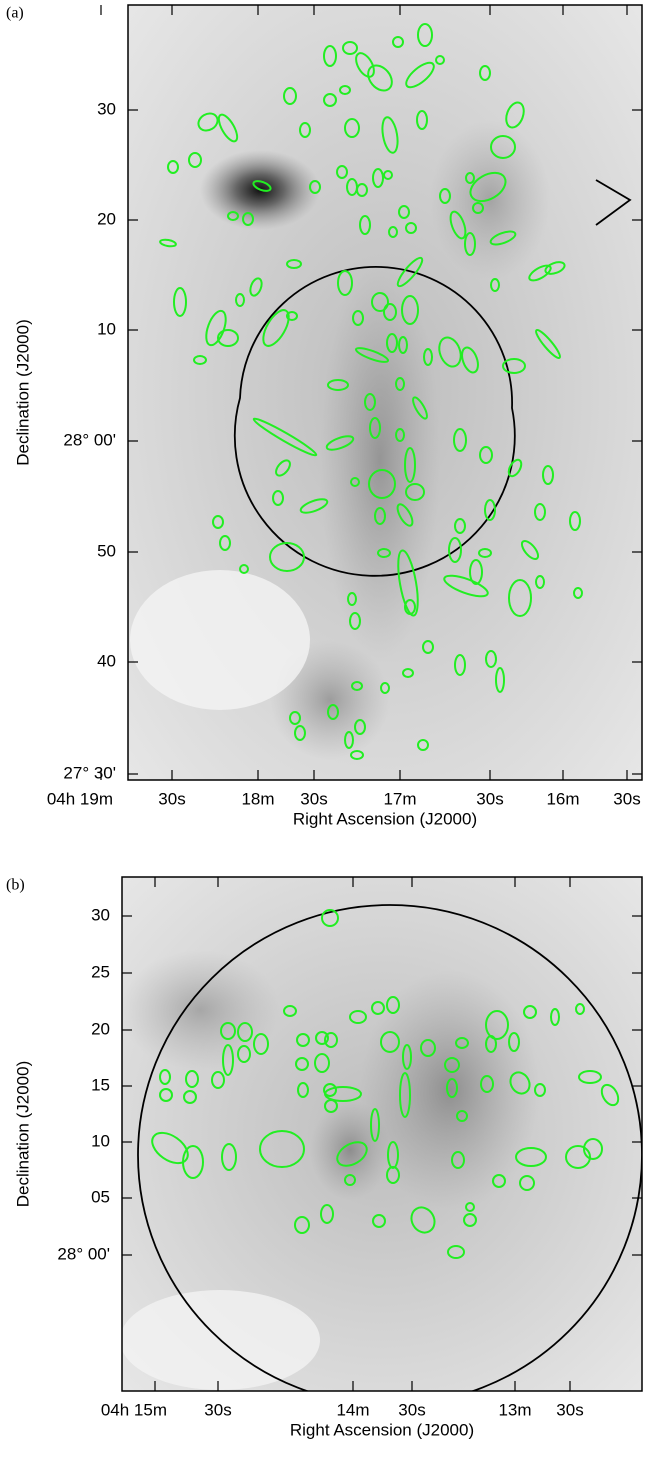 The height and width of the screenshot is (1458, 656). I want to click on y-tick-label: 27° 30', so click(89, 772).